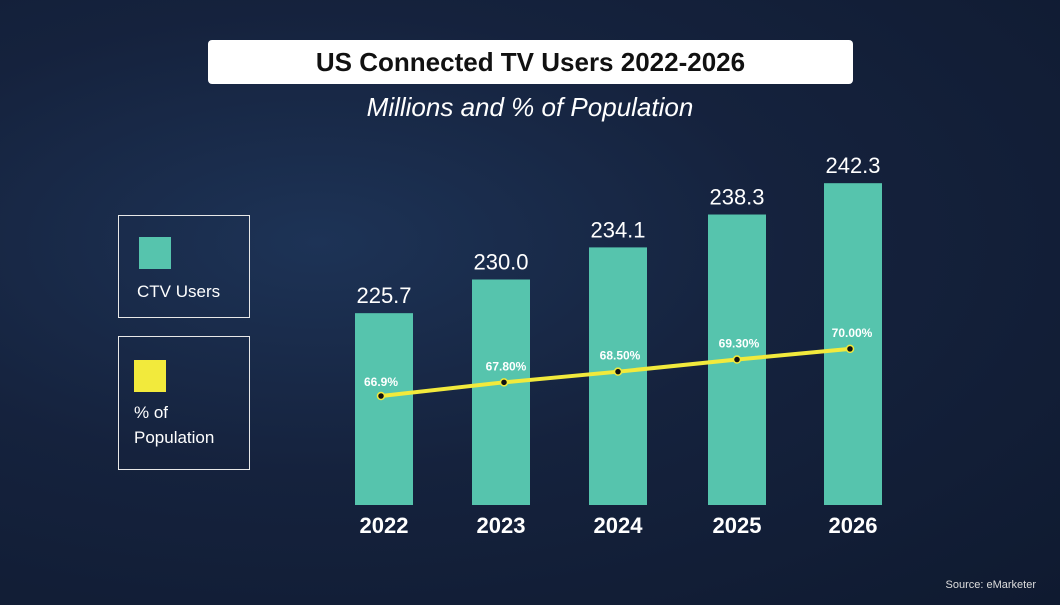 The height and width of the screenshot is (605, 1060). What do you see at coordinates (739, 344) in the screenshot?
I see `population-value-label: 69.30%` at bounding box center [739, 344].